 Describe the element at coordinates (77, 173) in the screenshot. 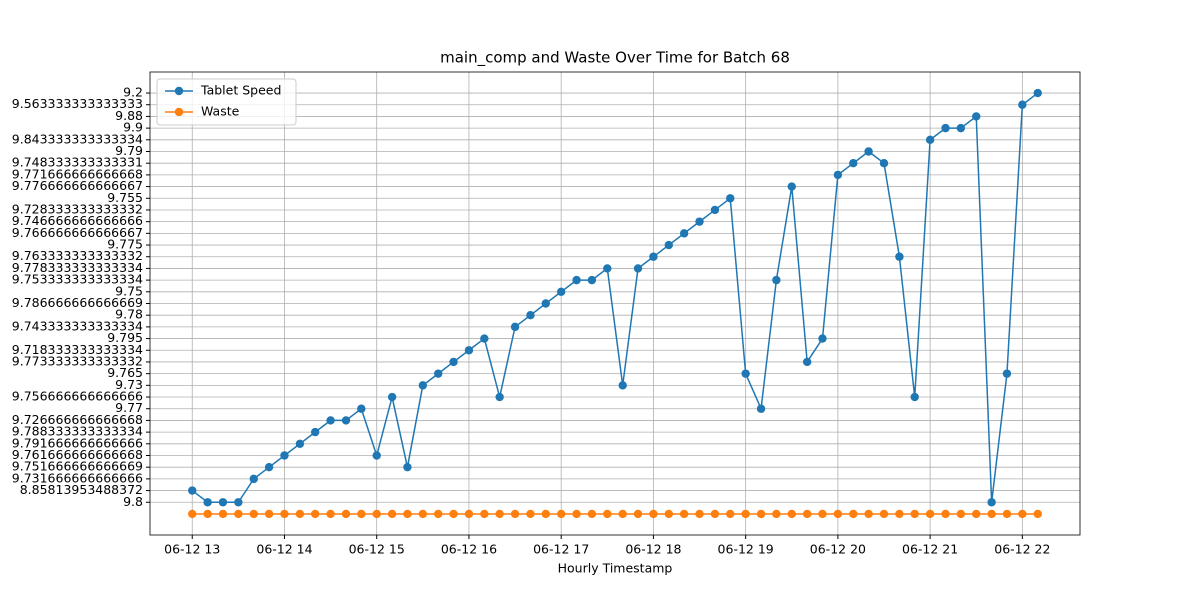

I see `y-tick-label: 9.771666666666668` at that location.